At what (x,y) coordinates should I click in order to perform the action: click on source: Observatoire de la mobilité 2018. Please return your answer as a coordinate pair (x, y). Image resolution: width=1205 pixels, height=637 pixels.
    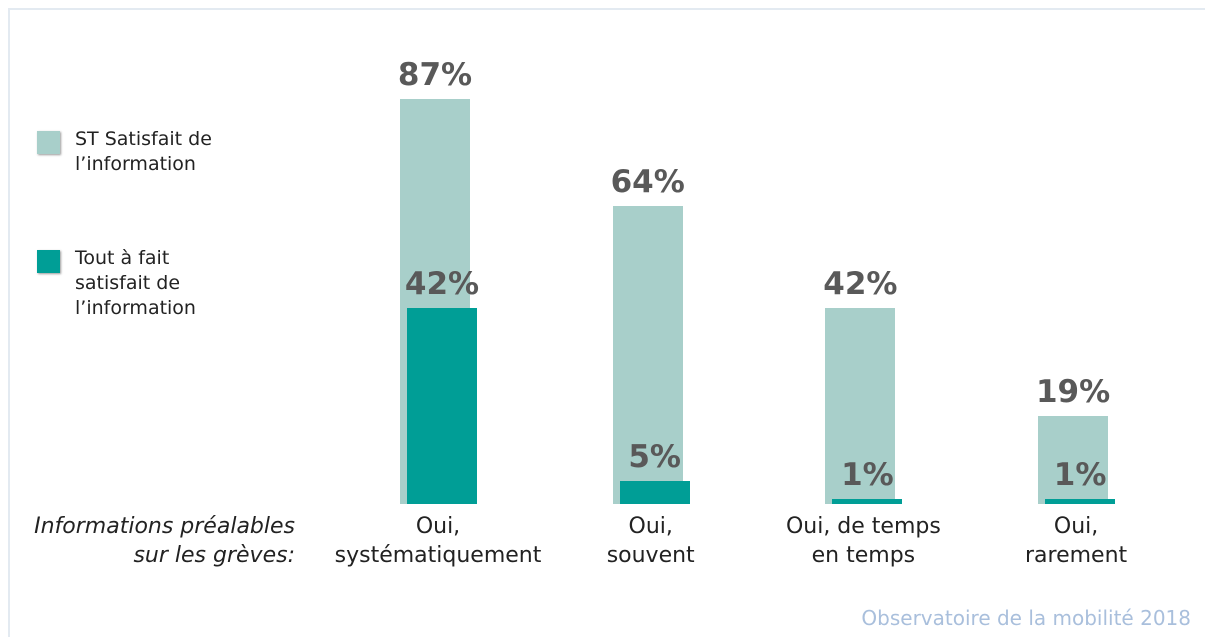
    Looking at the image, I should click on (1026, 618).